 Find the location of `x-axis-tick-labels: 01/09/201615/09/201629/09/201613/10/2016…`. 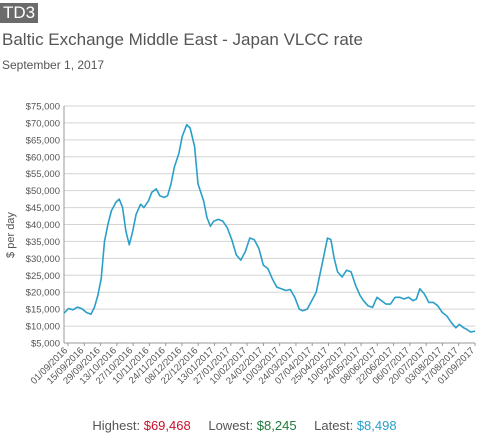

x-axis-tick-labels: 01/09/201615/09/201629/09/201613/10/2016… is located at coordinates (253, 365).